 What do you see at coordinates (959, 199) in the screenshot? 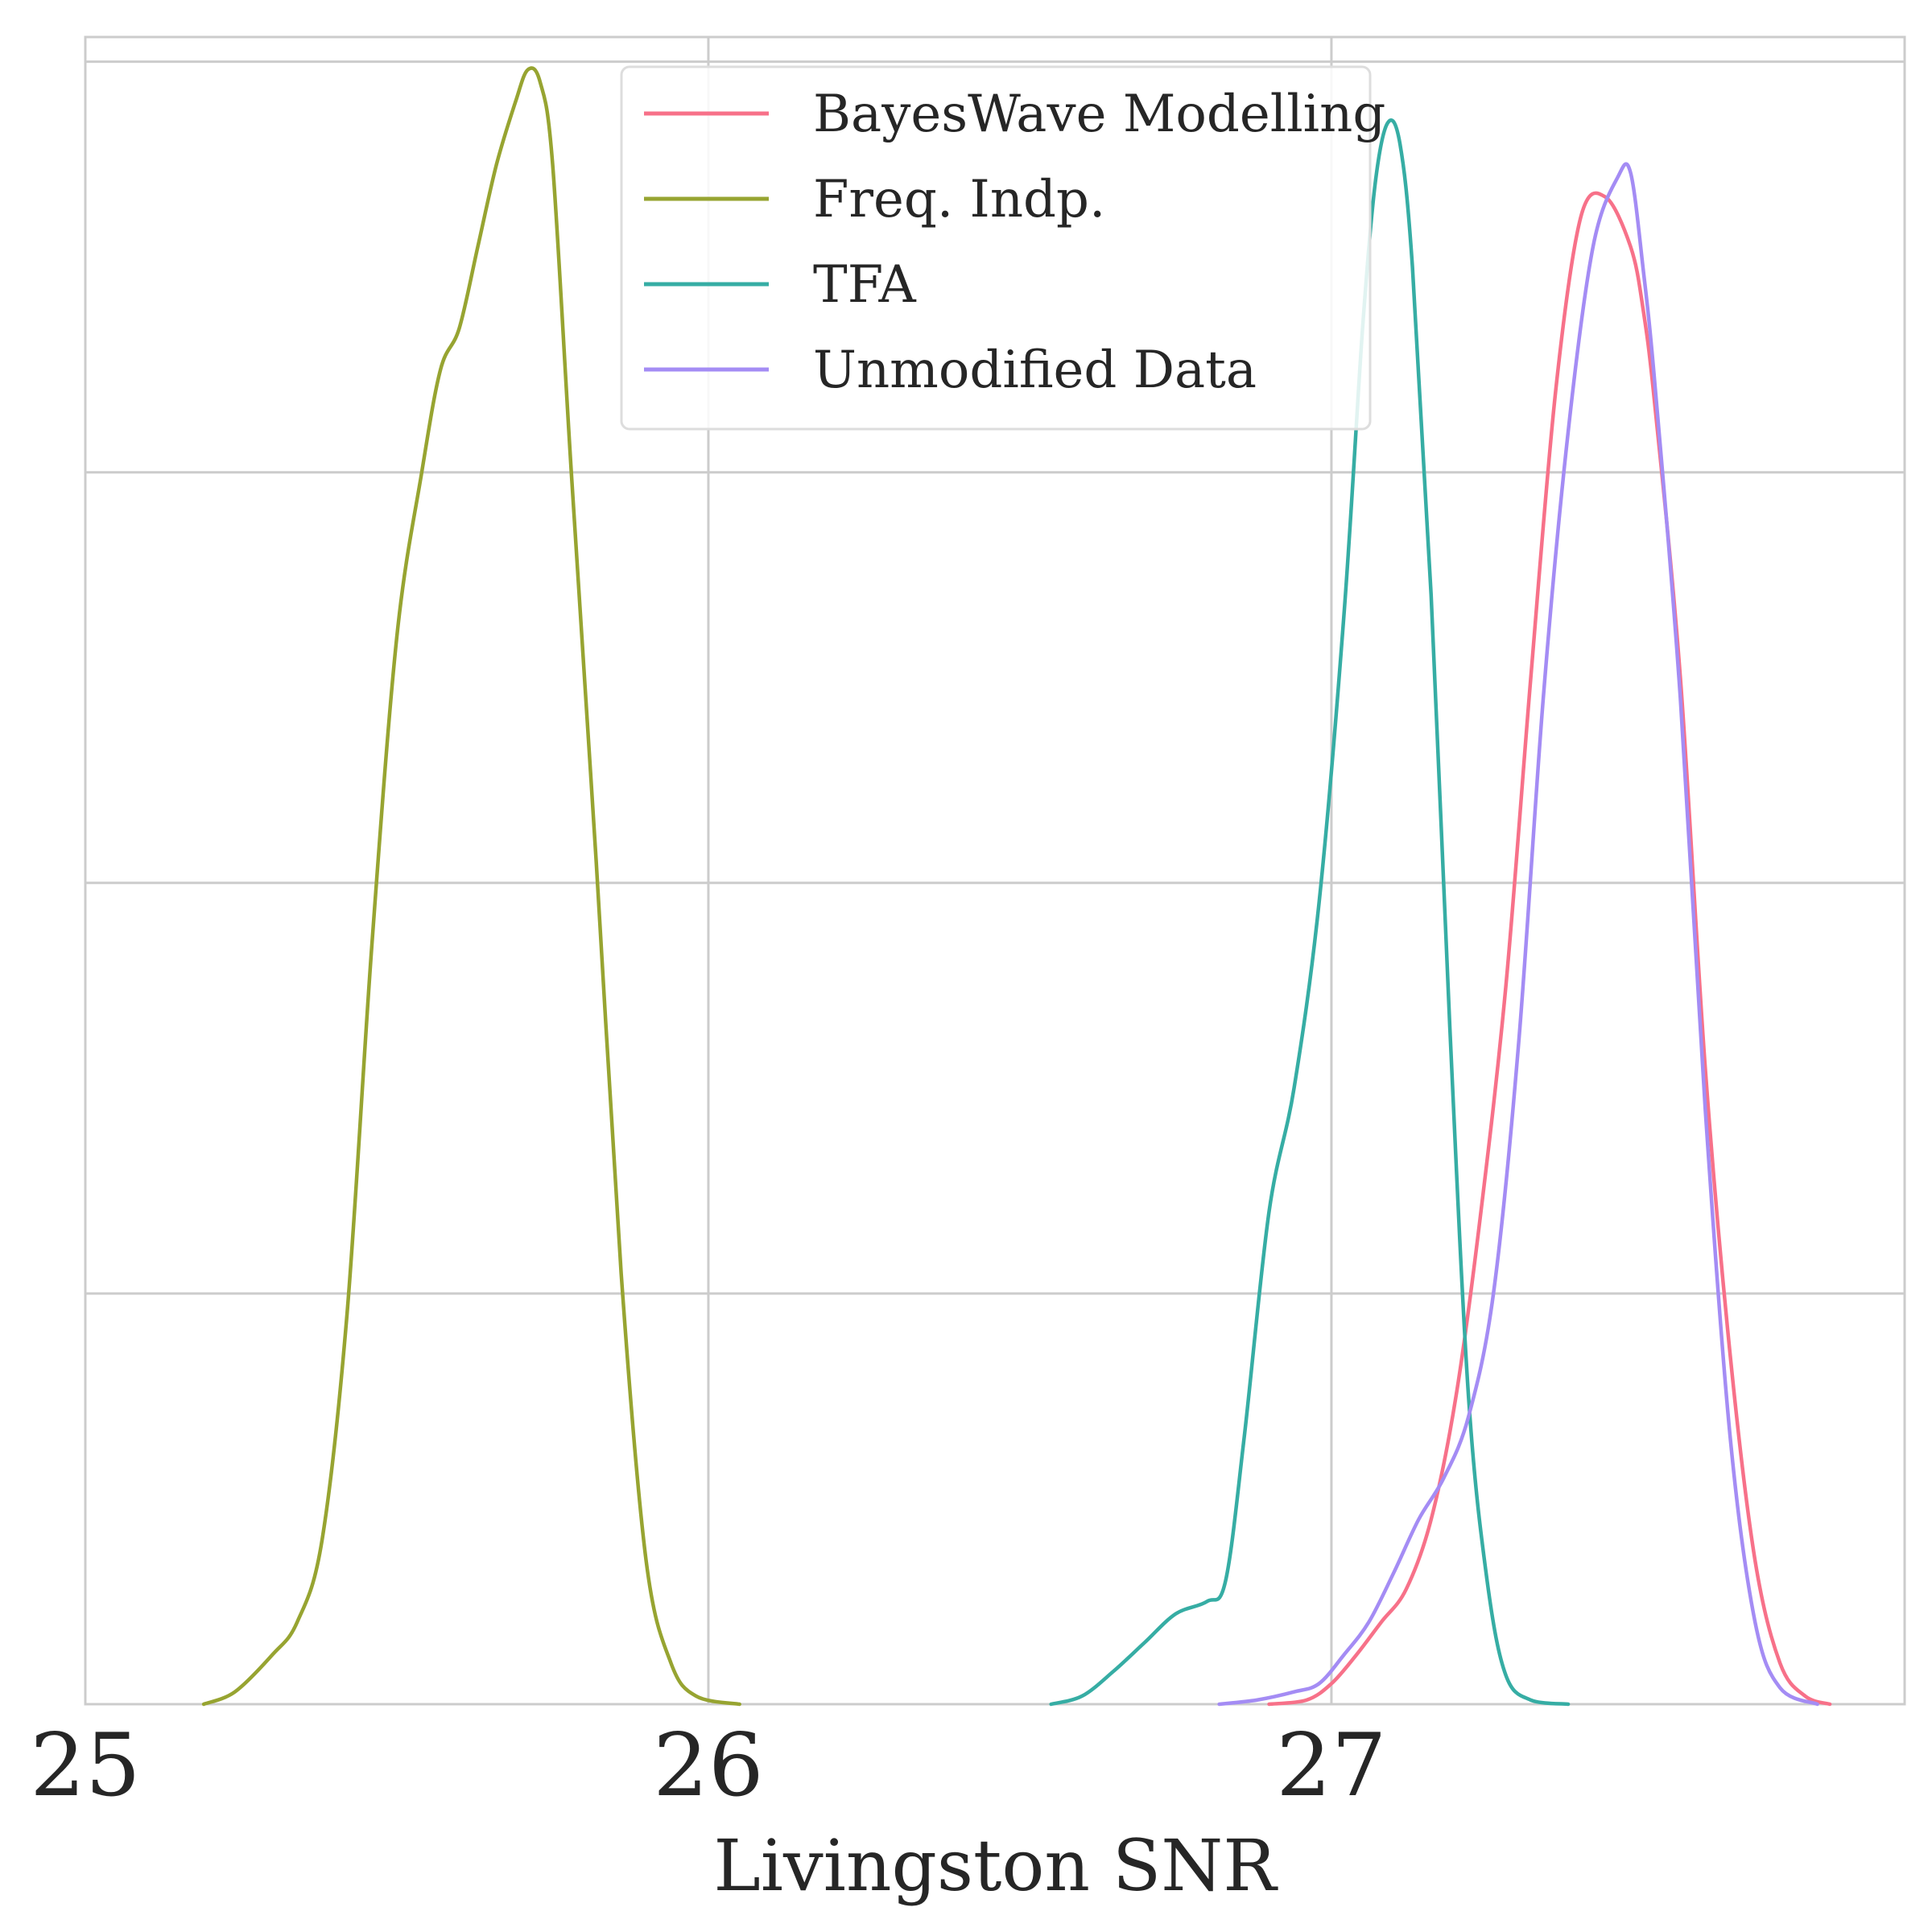
I see `legend-label-freq-indp: Freq. Indp.` at bounding box center [959, 199].